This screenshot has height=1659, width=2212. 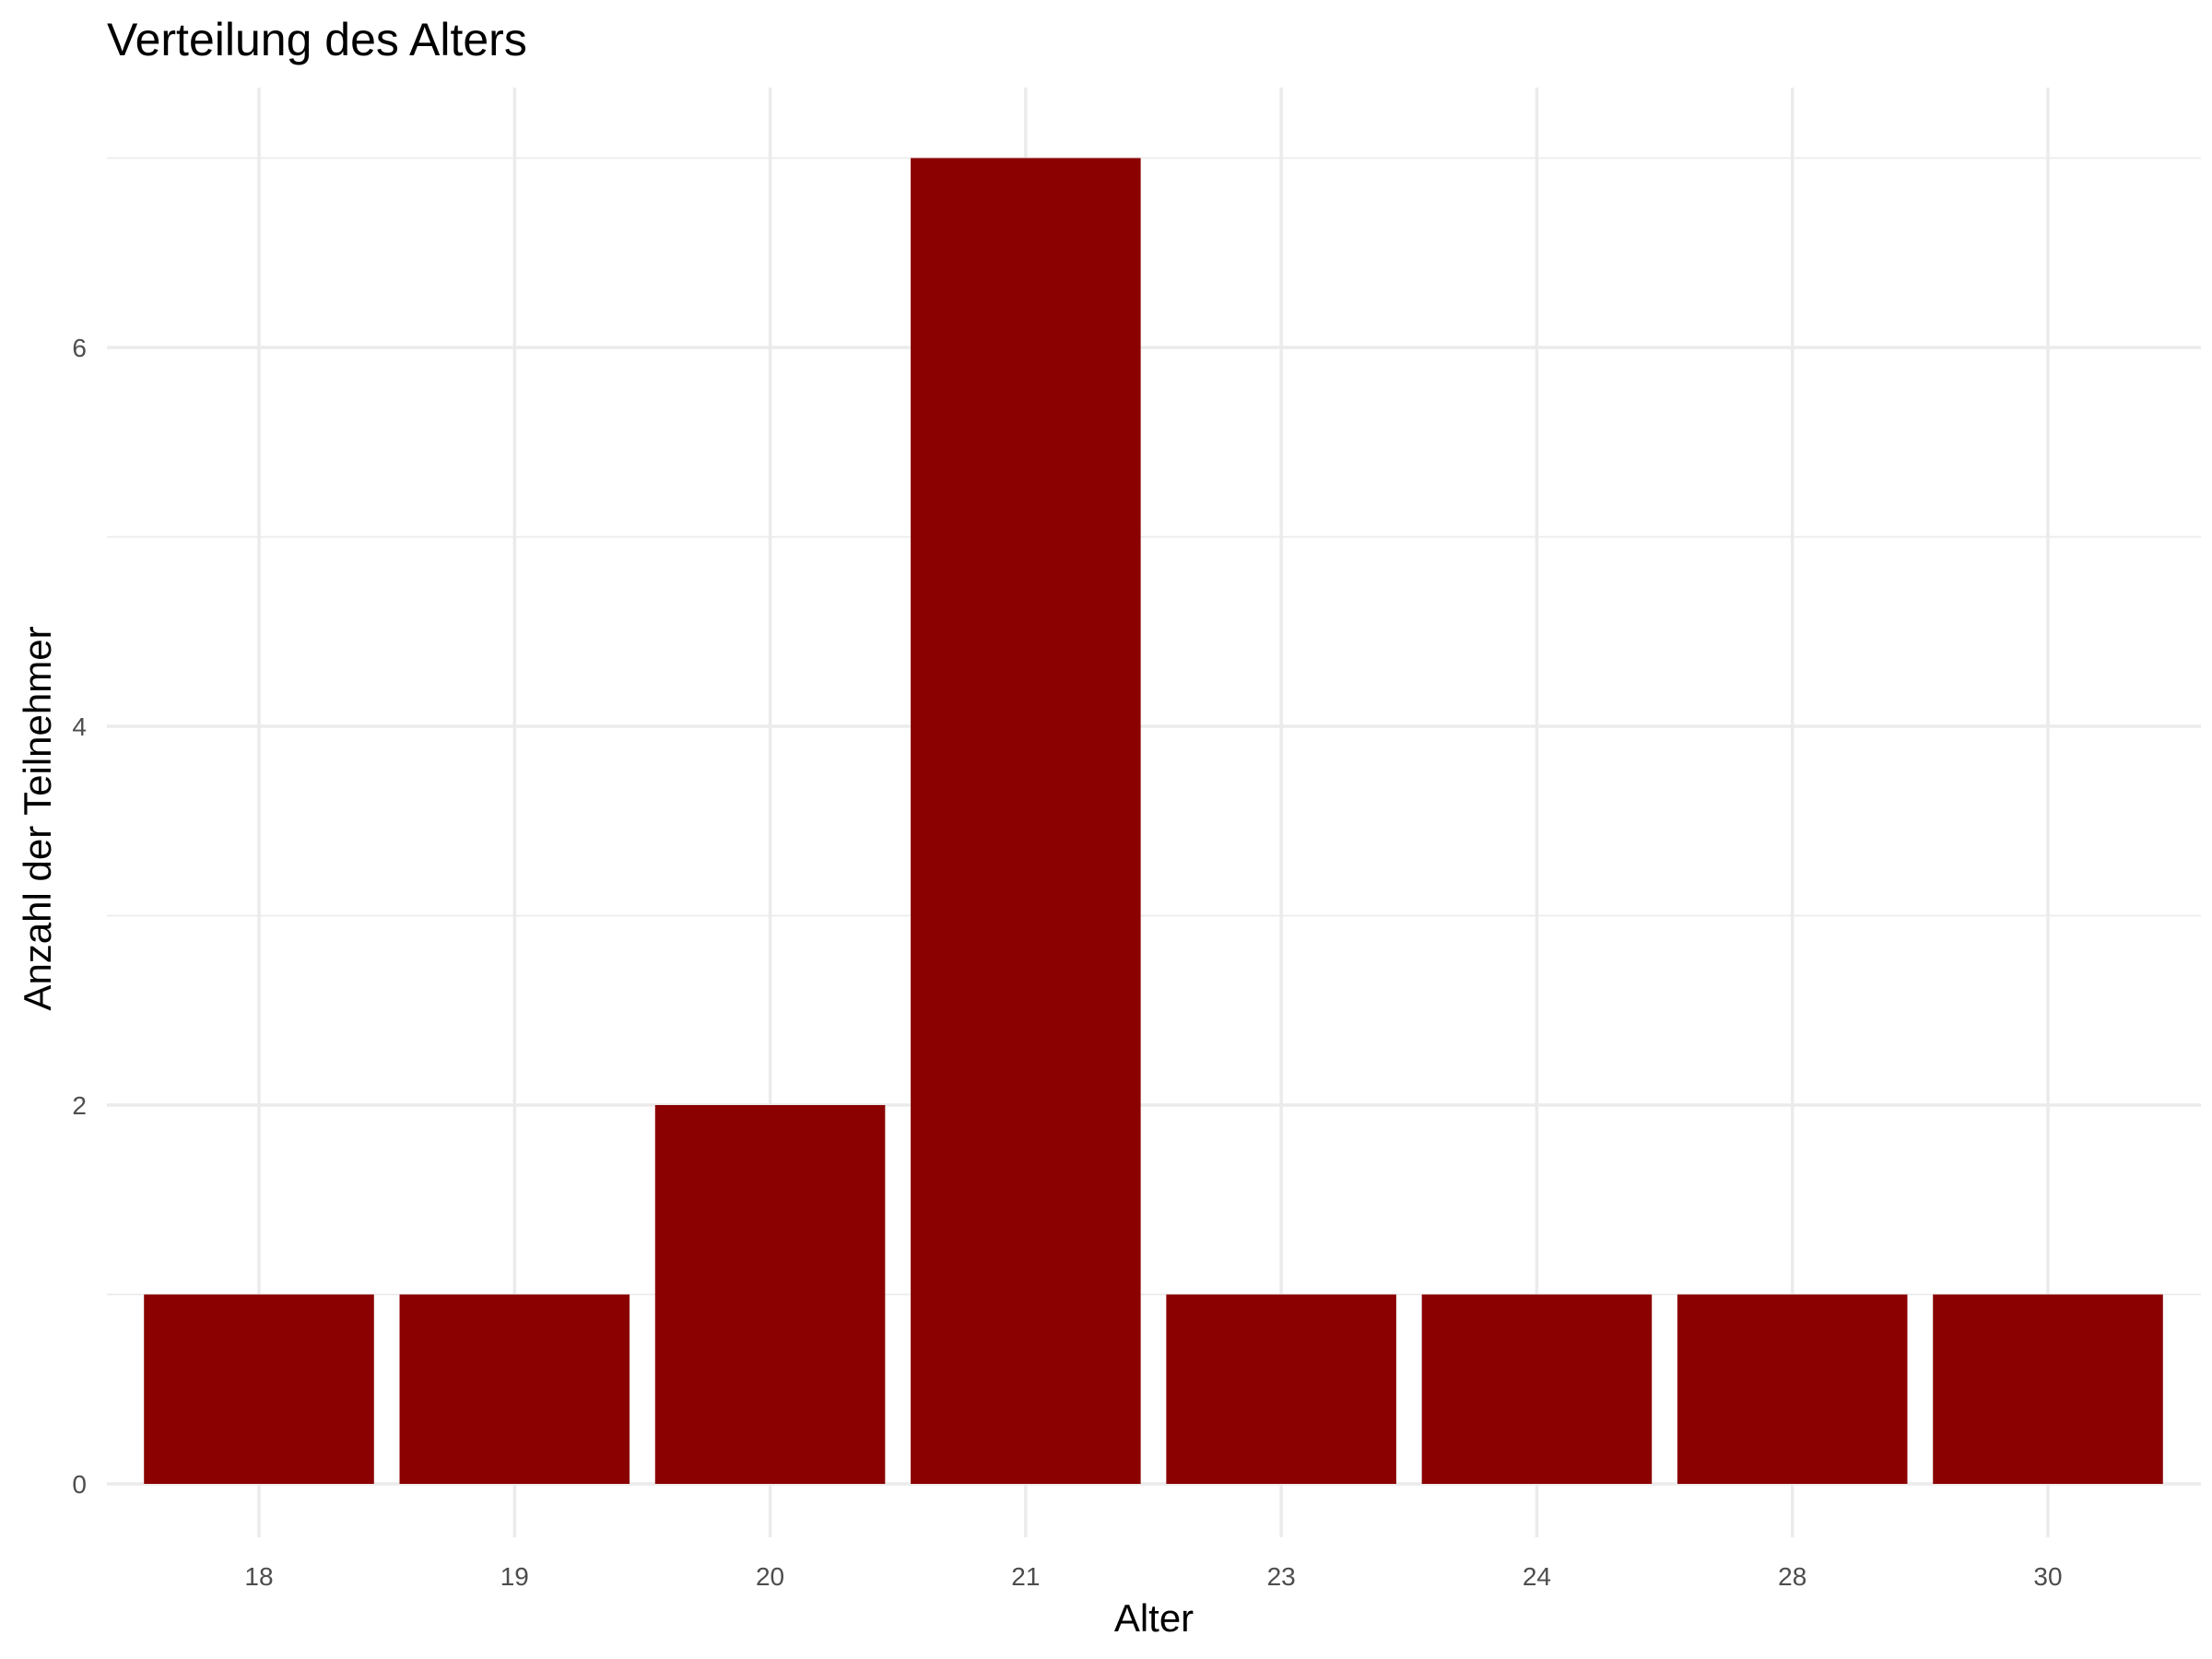 What do you see at coordinates (1025, 1576) in the screenshot?
I see `x-tick-label: 21` at bounding box center [1025, 1576].